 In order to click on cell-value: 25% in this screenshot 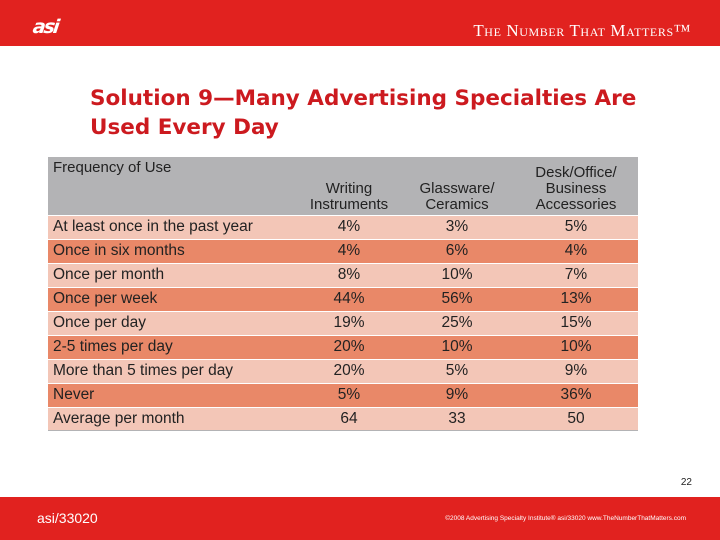, I will do `click(457, 322)`.